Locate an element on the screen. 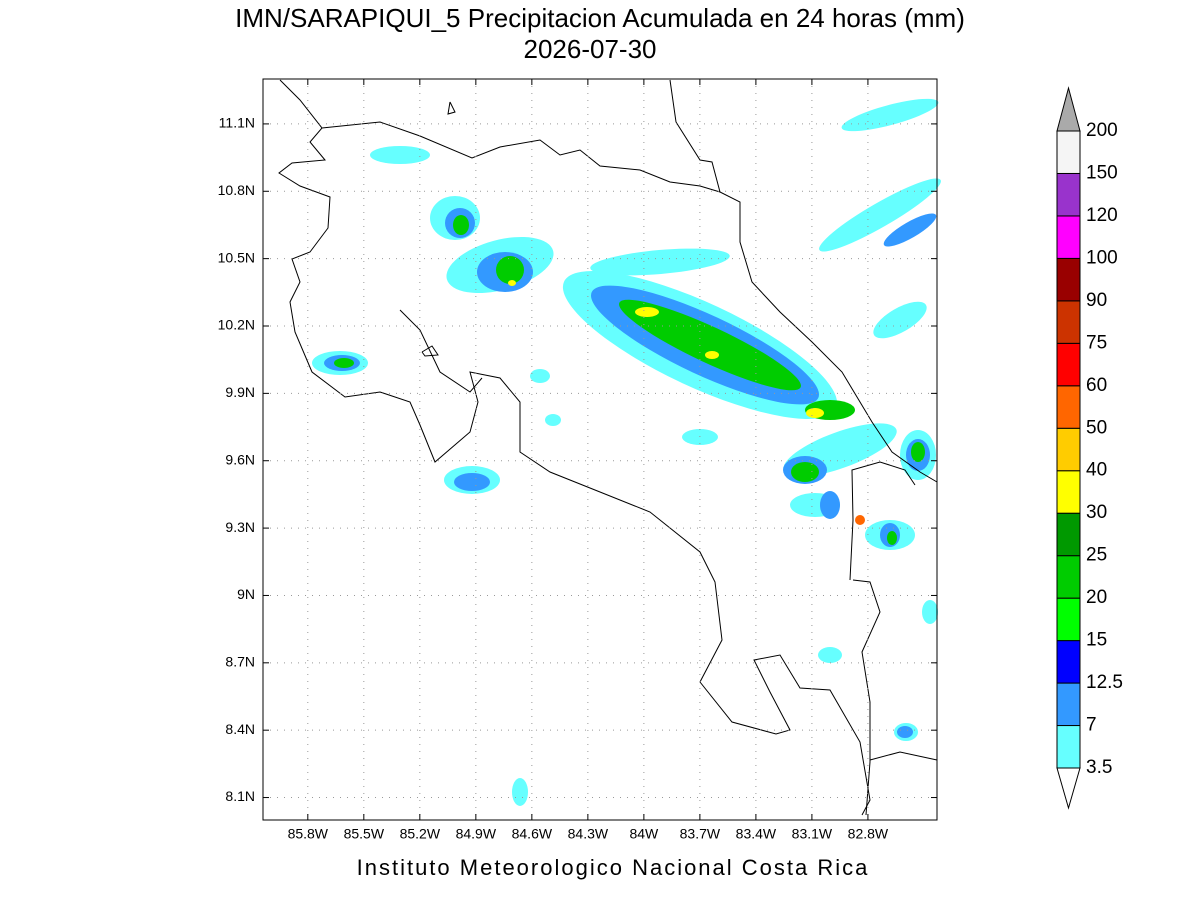 Image resolution: width=1200 pixels, height=900 pixels. colorbar-label: 30 is located at coordinates (1096, 512).